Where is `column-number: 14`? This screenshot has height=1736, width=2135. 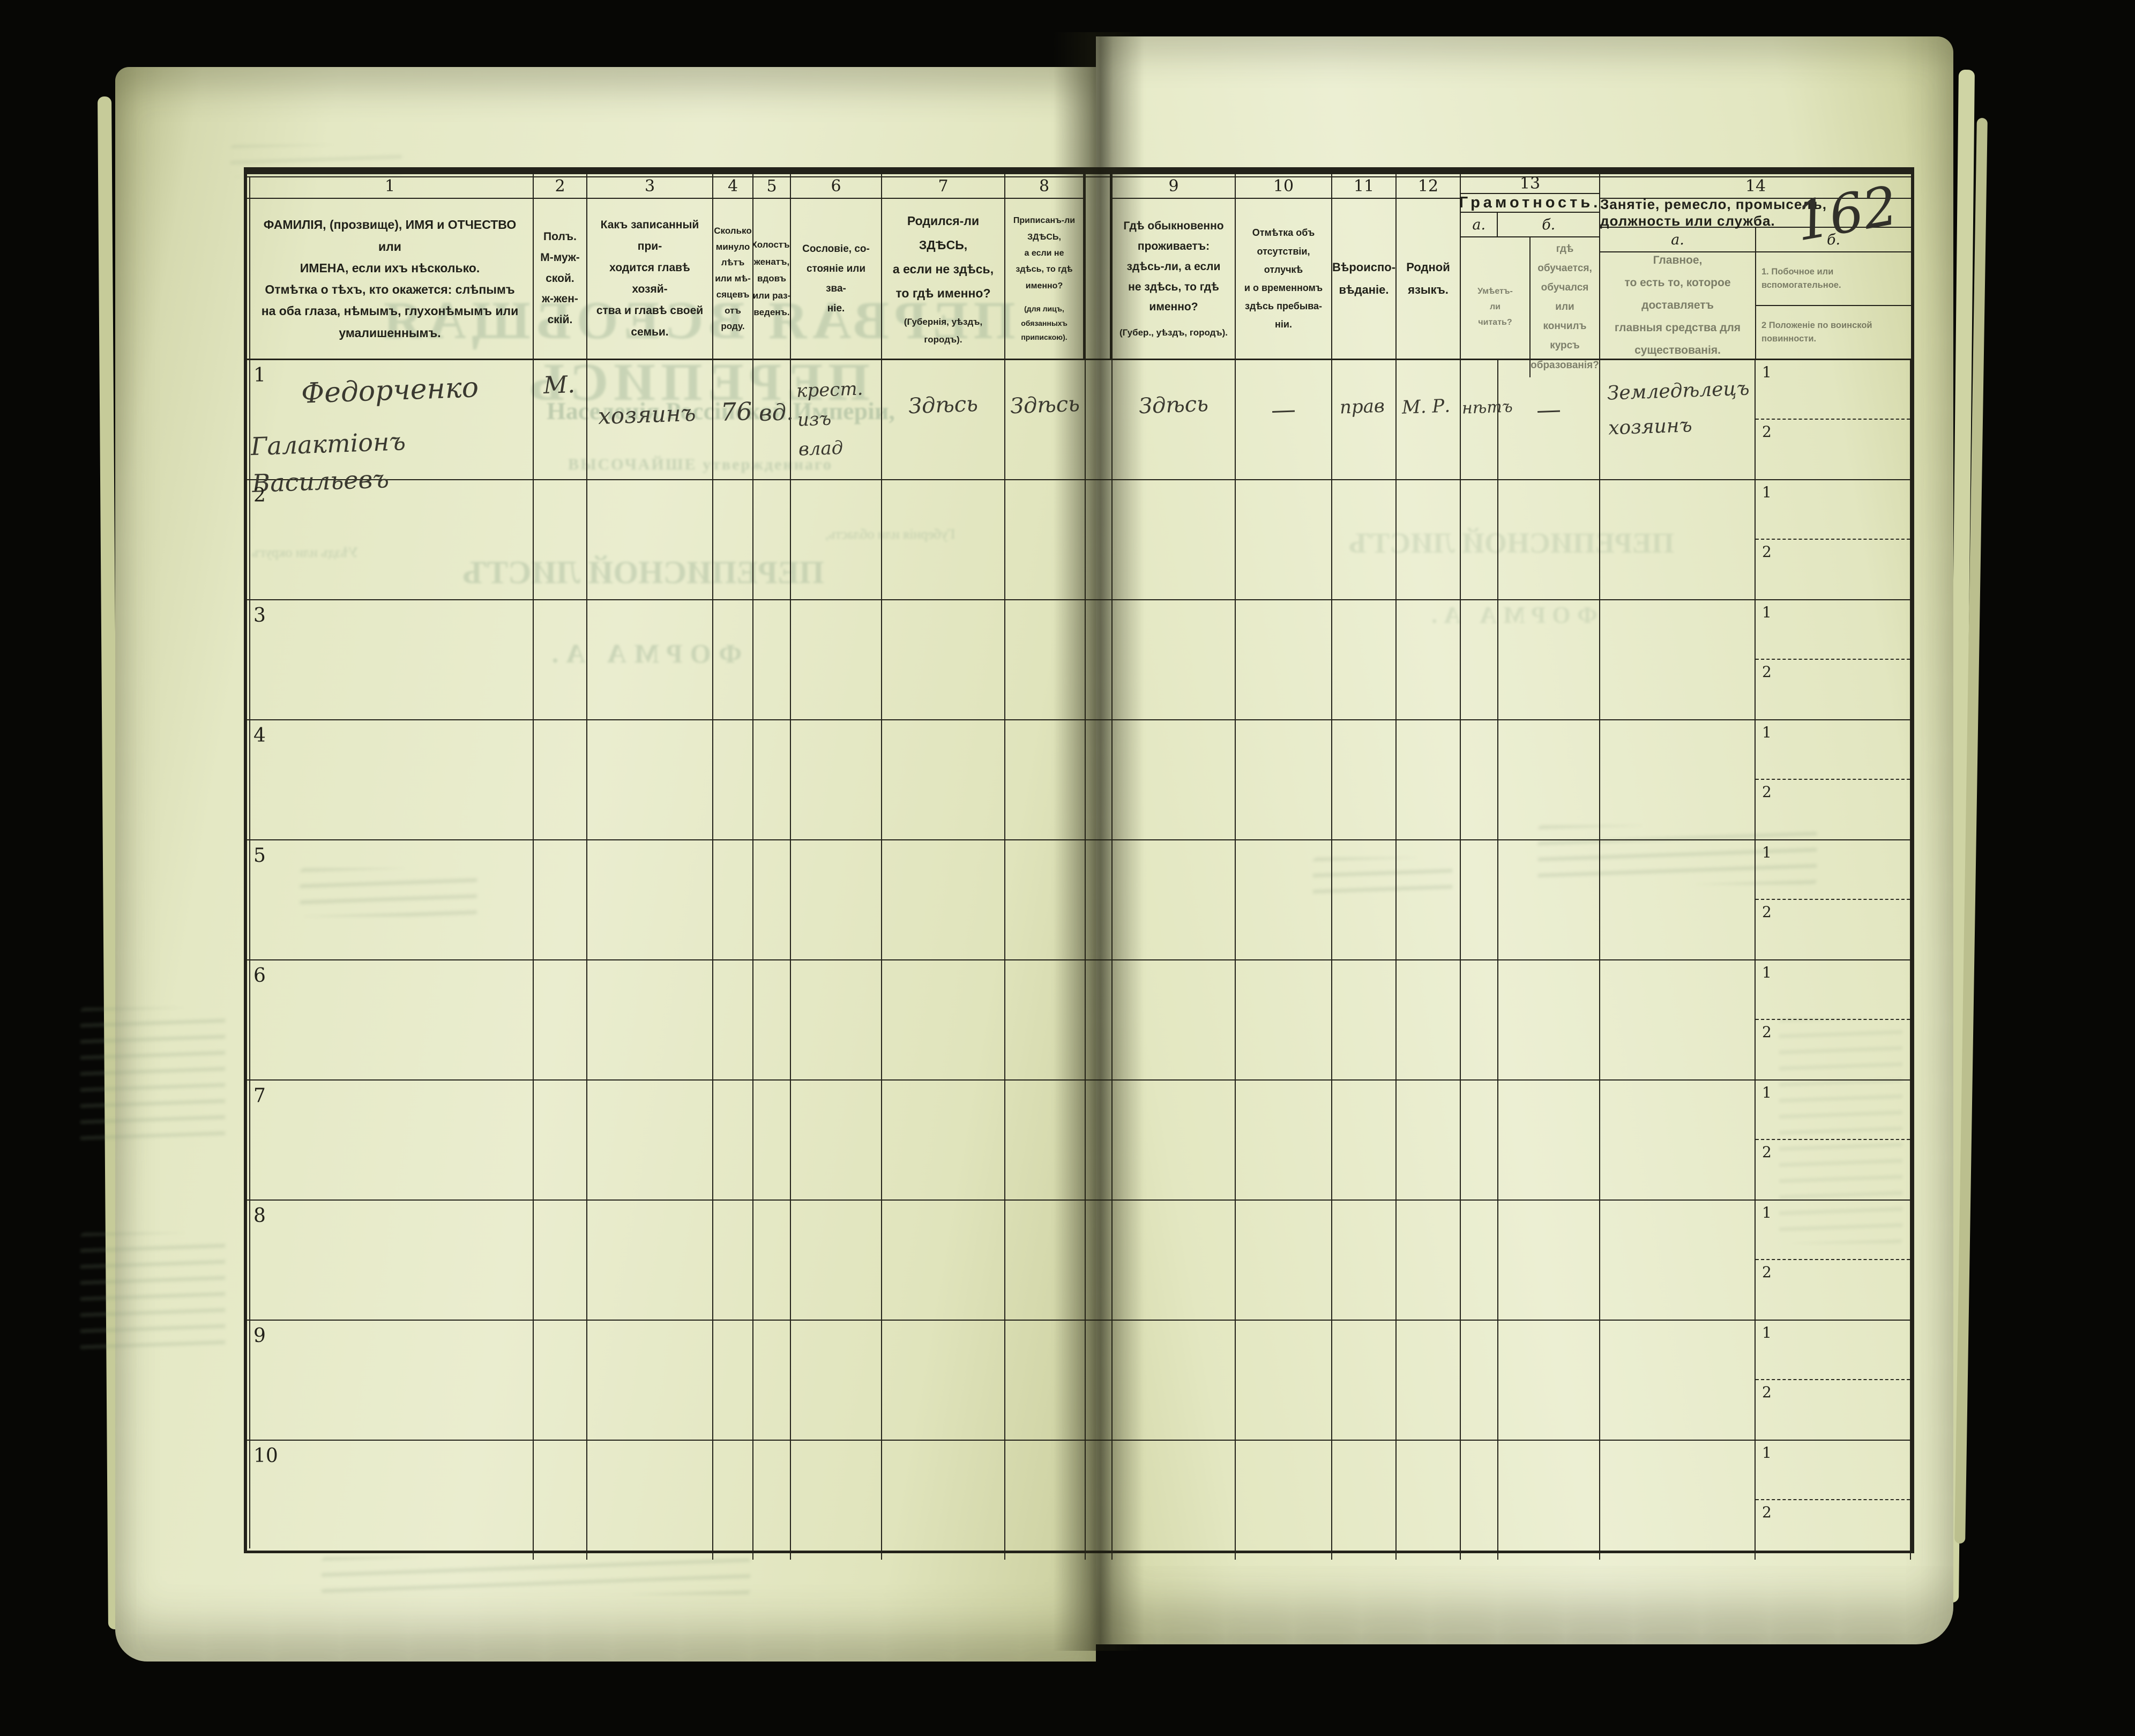
column-number: 14 is located at coordinates (1755, 186).